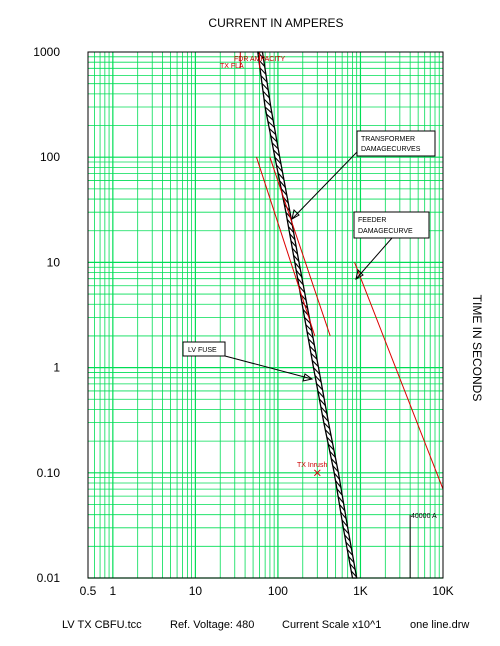  I want to click on y-tick-label: 0.01, so click(49, 578).